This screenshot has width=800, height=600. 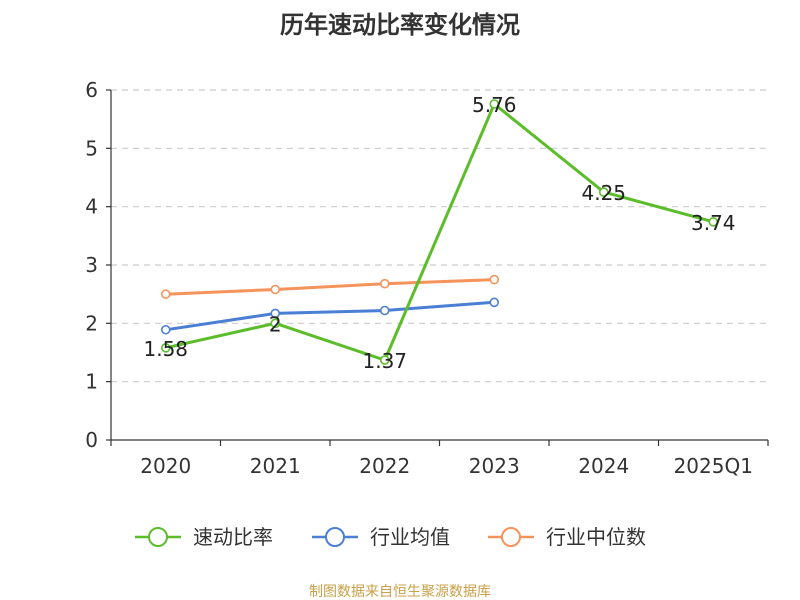 I want to click on series-0-point-2022, so click(x=384, y=360).